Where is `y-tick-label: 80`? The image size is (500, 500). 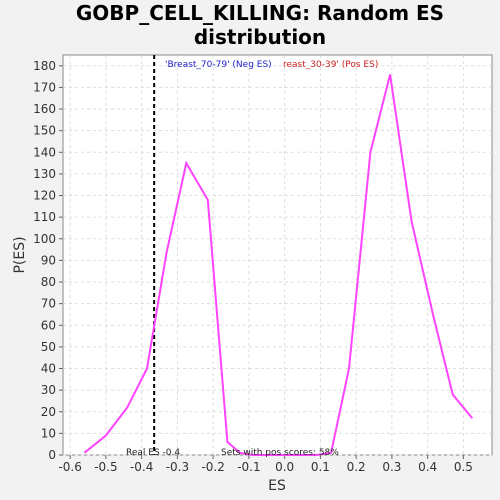
y-tick-label: 80 is located at coordinates (48, 282).